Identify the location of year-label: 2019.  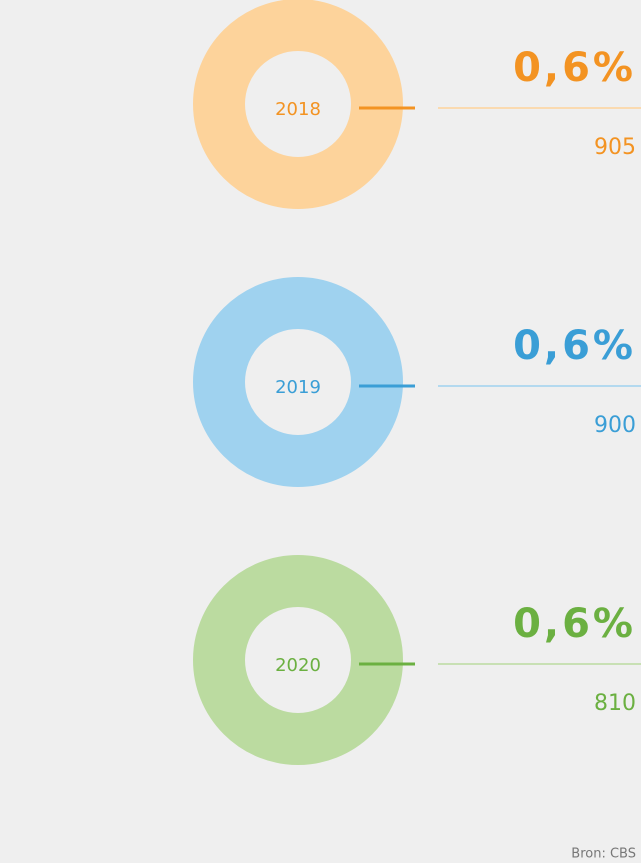
(298, 387).